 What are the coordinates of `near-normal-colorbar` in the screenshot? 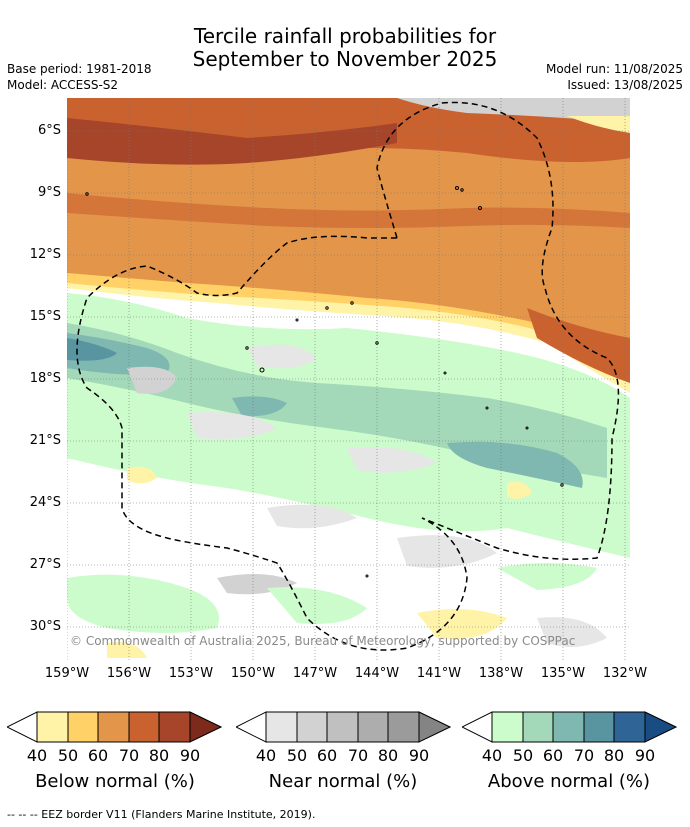 It's located at (343, 727).